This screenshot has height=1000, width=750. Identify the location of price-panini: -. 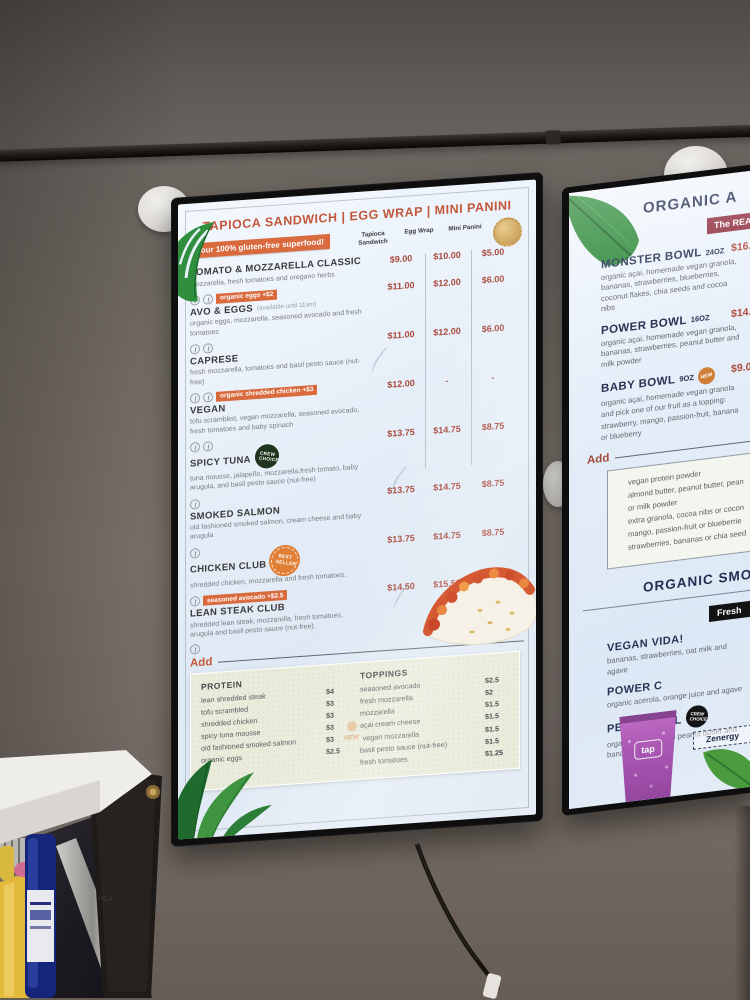
(493, 377).